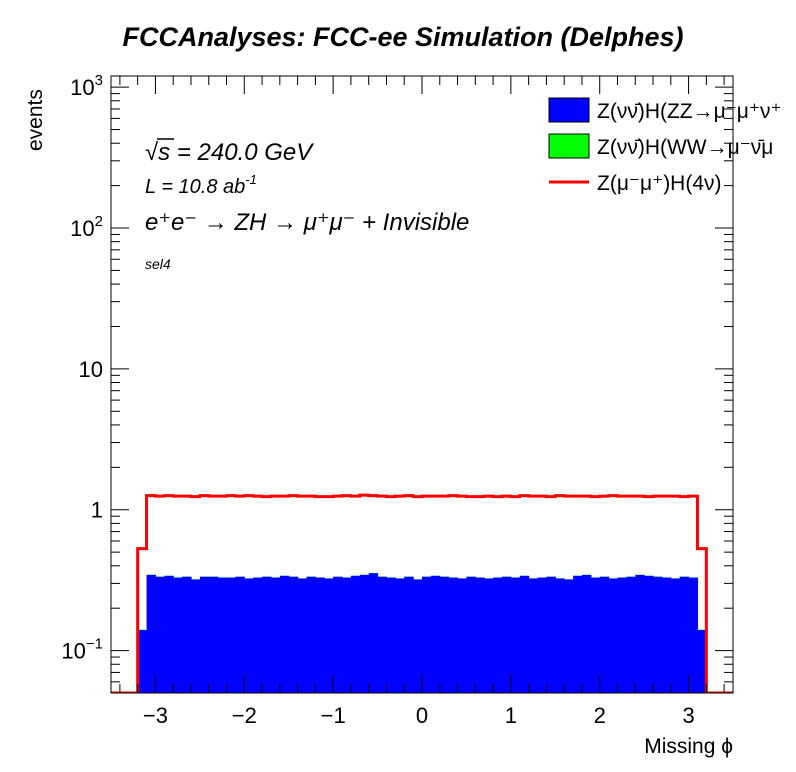 This screenshot has width=796, height=772. Describe the element at coordinates (333, 715) in the screenshot. I see `x-tick-label: −1` at that location.